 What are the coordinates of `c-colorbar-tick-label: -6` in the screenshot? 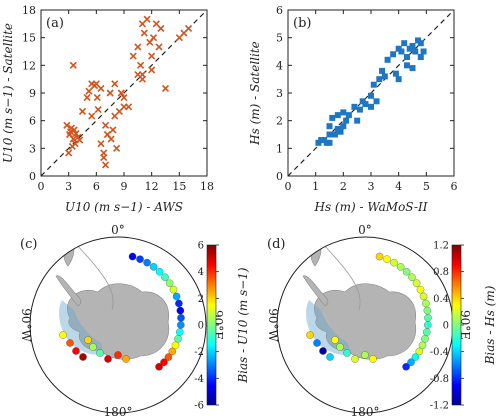 It's located at (199, 406).